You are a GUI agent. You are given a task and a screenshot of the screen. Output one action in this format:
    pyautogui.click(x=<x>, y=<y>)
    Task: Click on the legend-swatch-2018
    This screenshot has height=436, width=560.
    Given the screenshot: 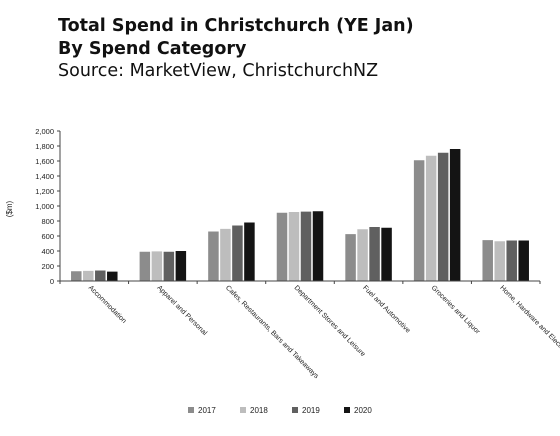 What is the action you would take?
    pyautogui.click(x=243, y=410)
    